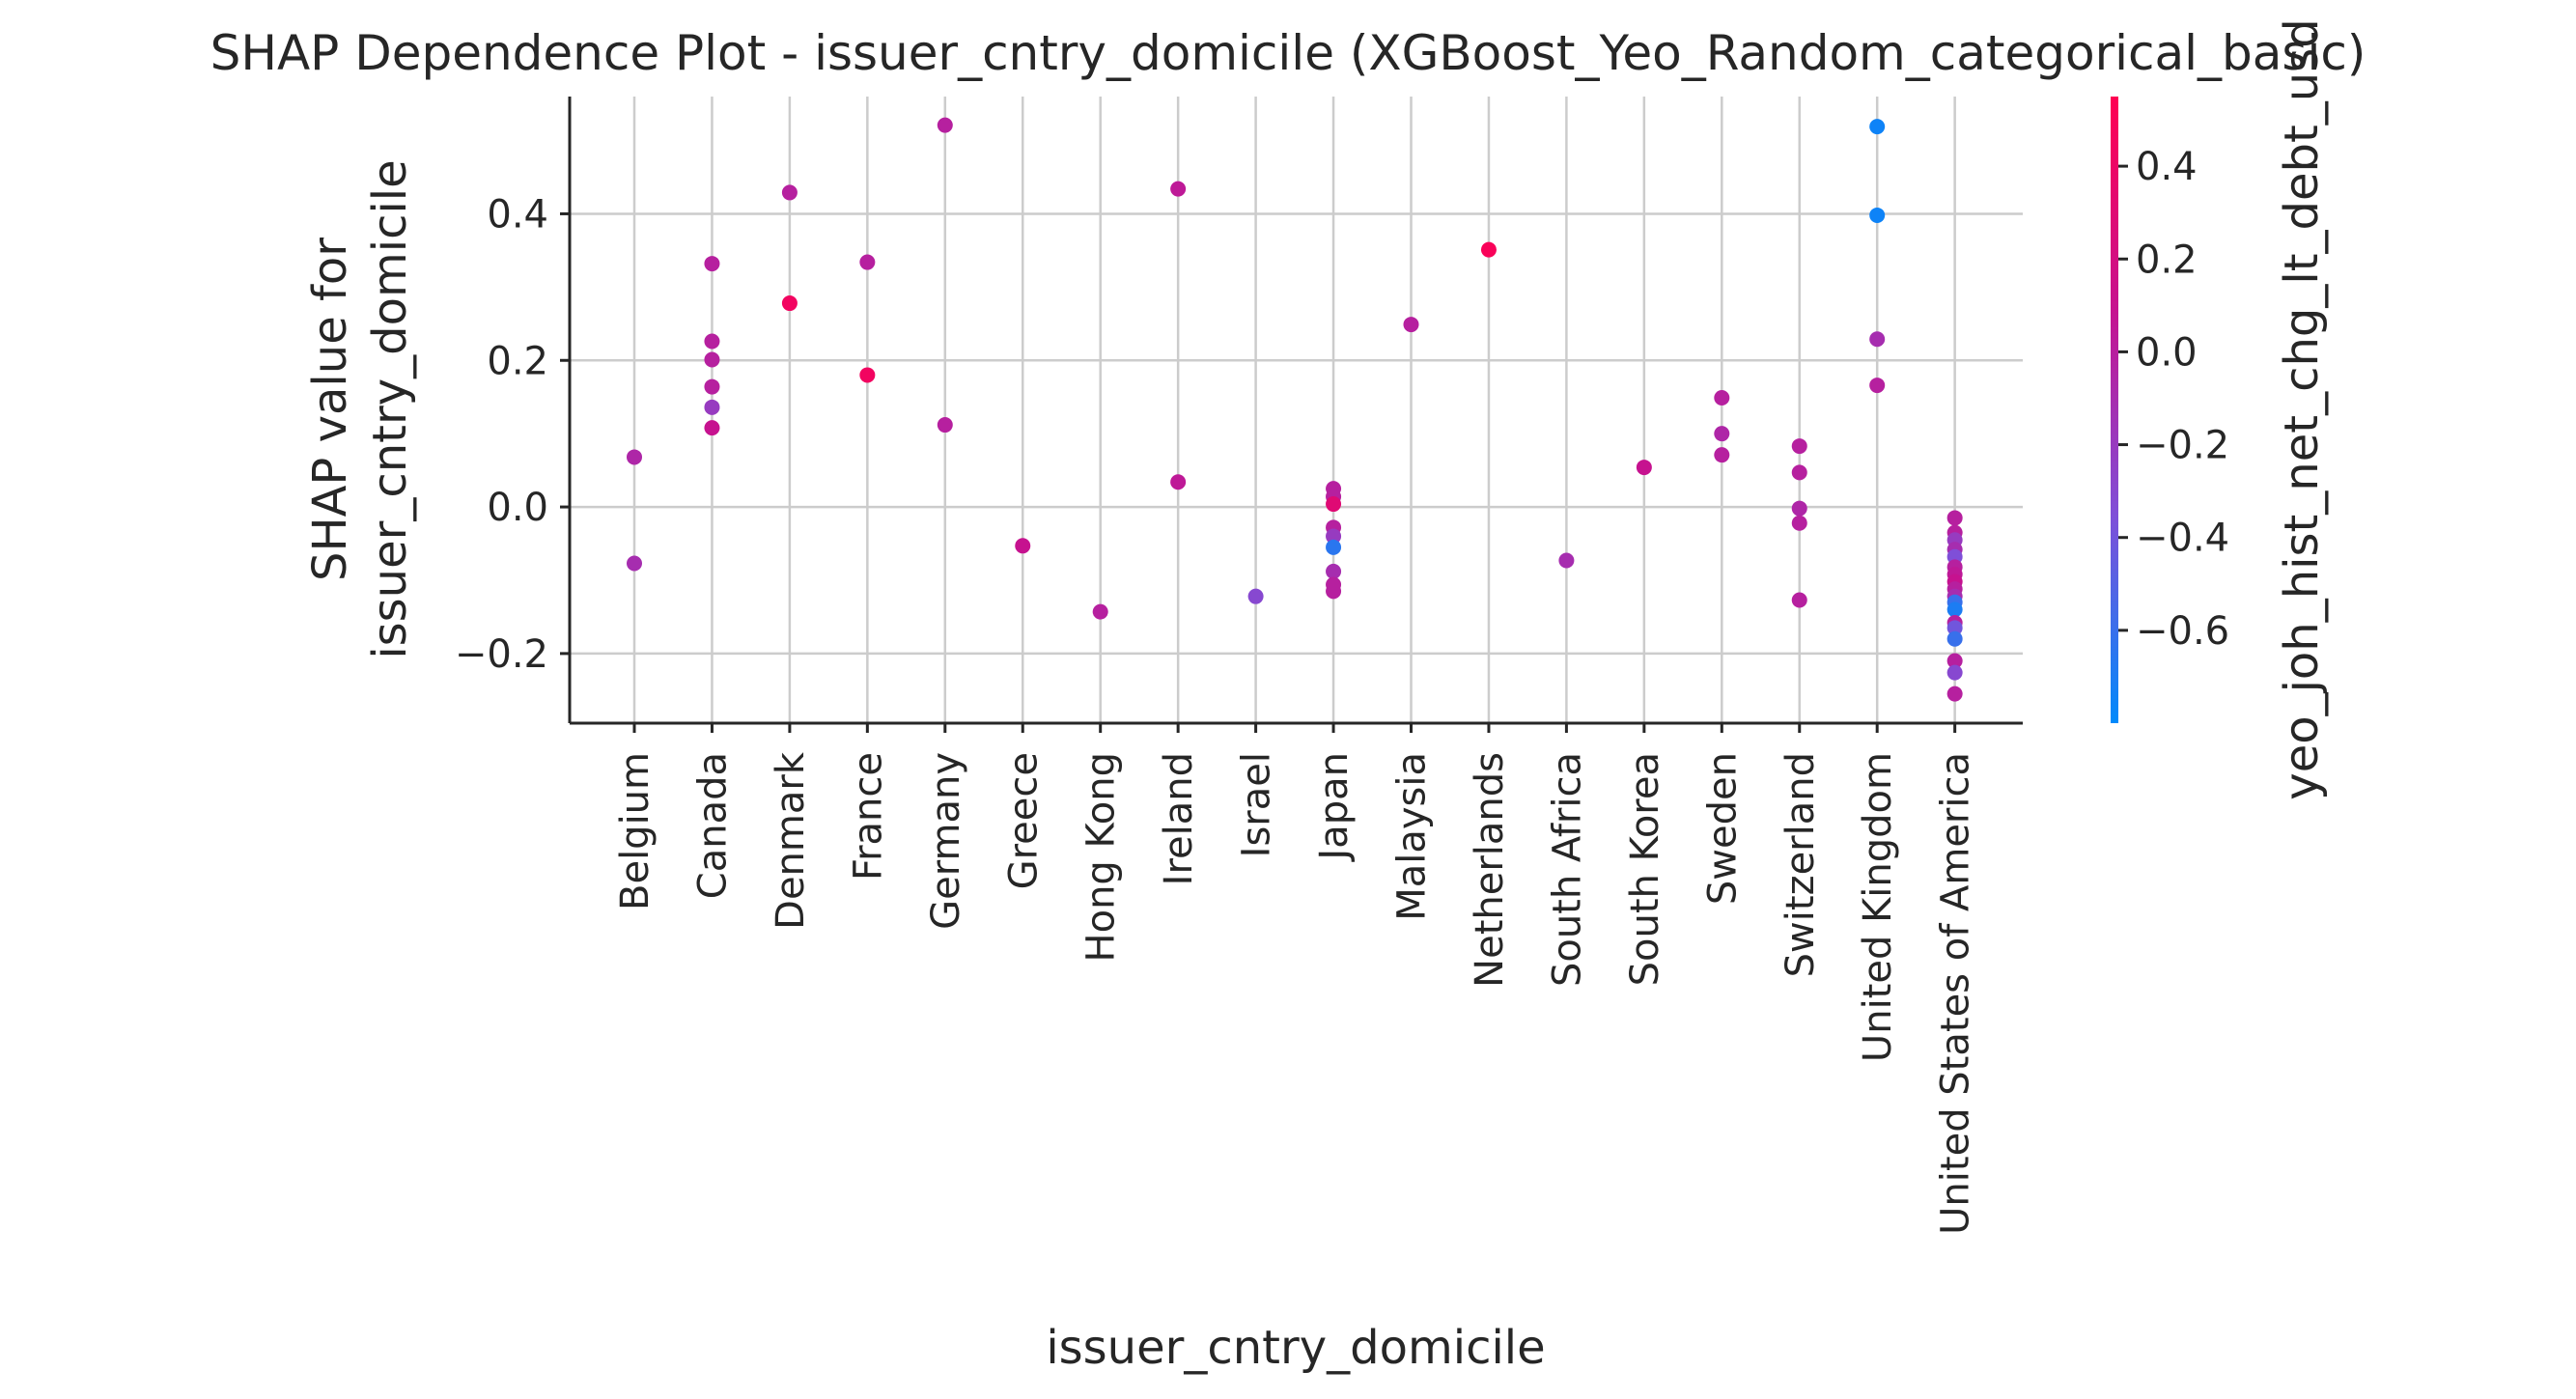 Image resolution: width=2576 pixels, height=1399 pixels. I want to click on x-tick-label: United States of America, so click(1956, 993).